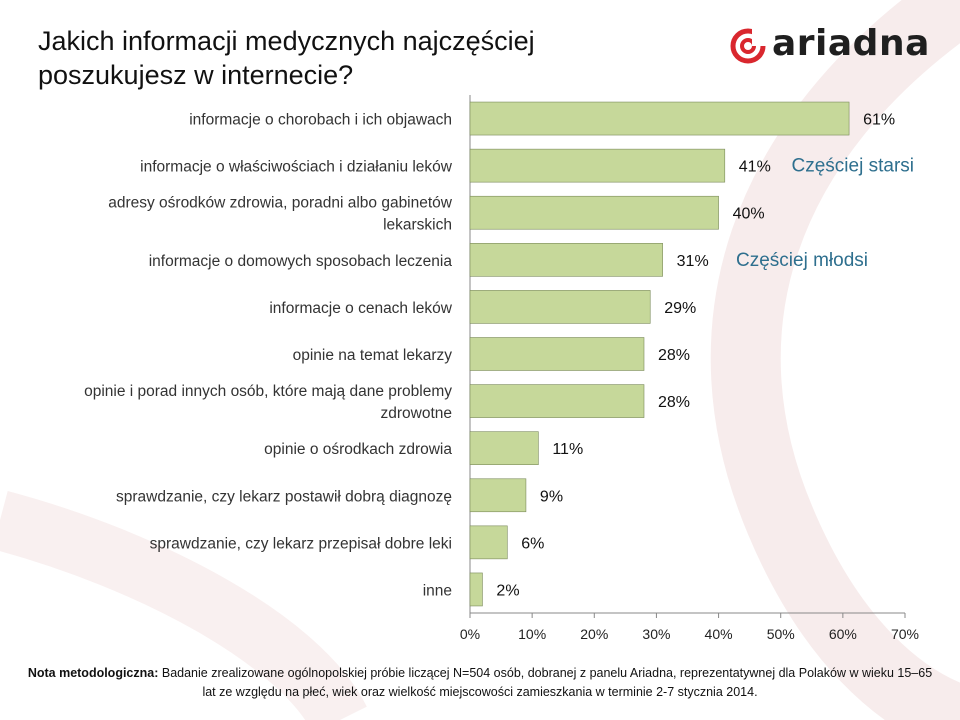 The image size is (960, 720). I want to click on category-label: inne, so click(437, 590).